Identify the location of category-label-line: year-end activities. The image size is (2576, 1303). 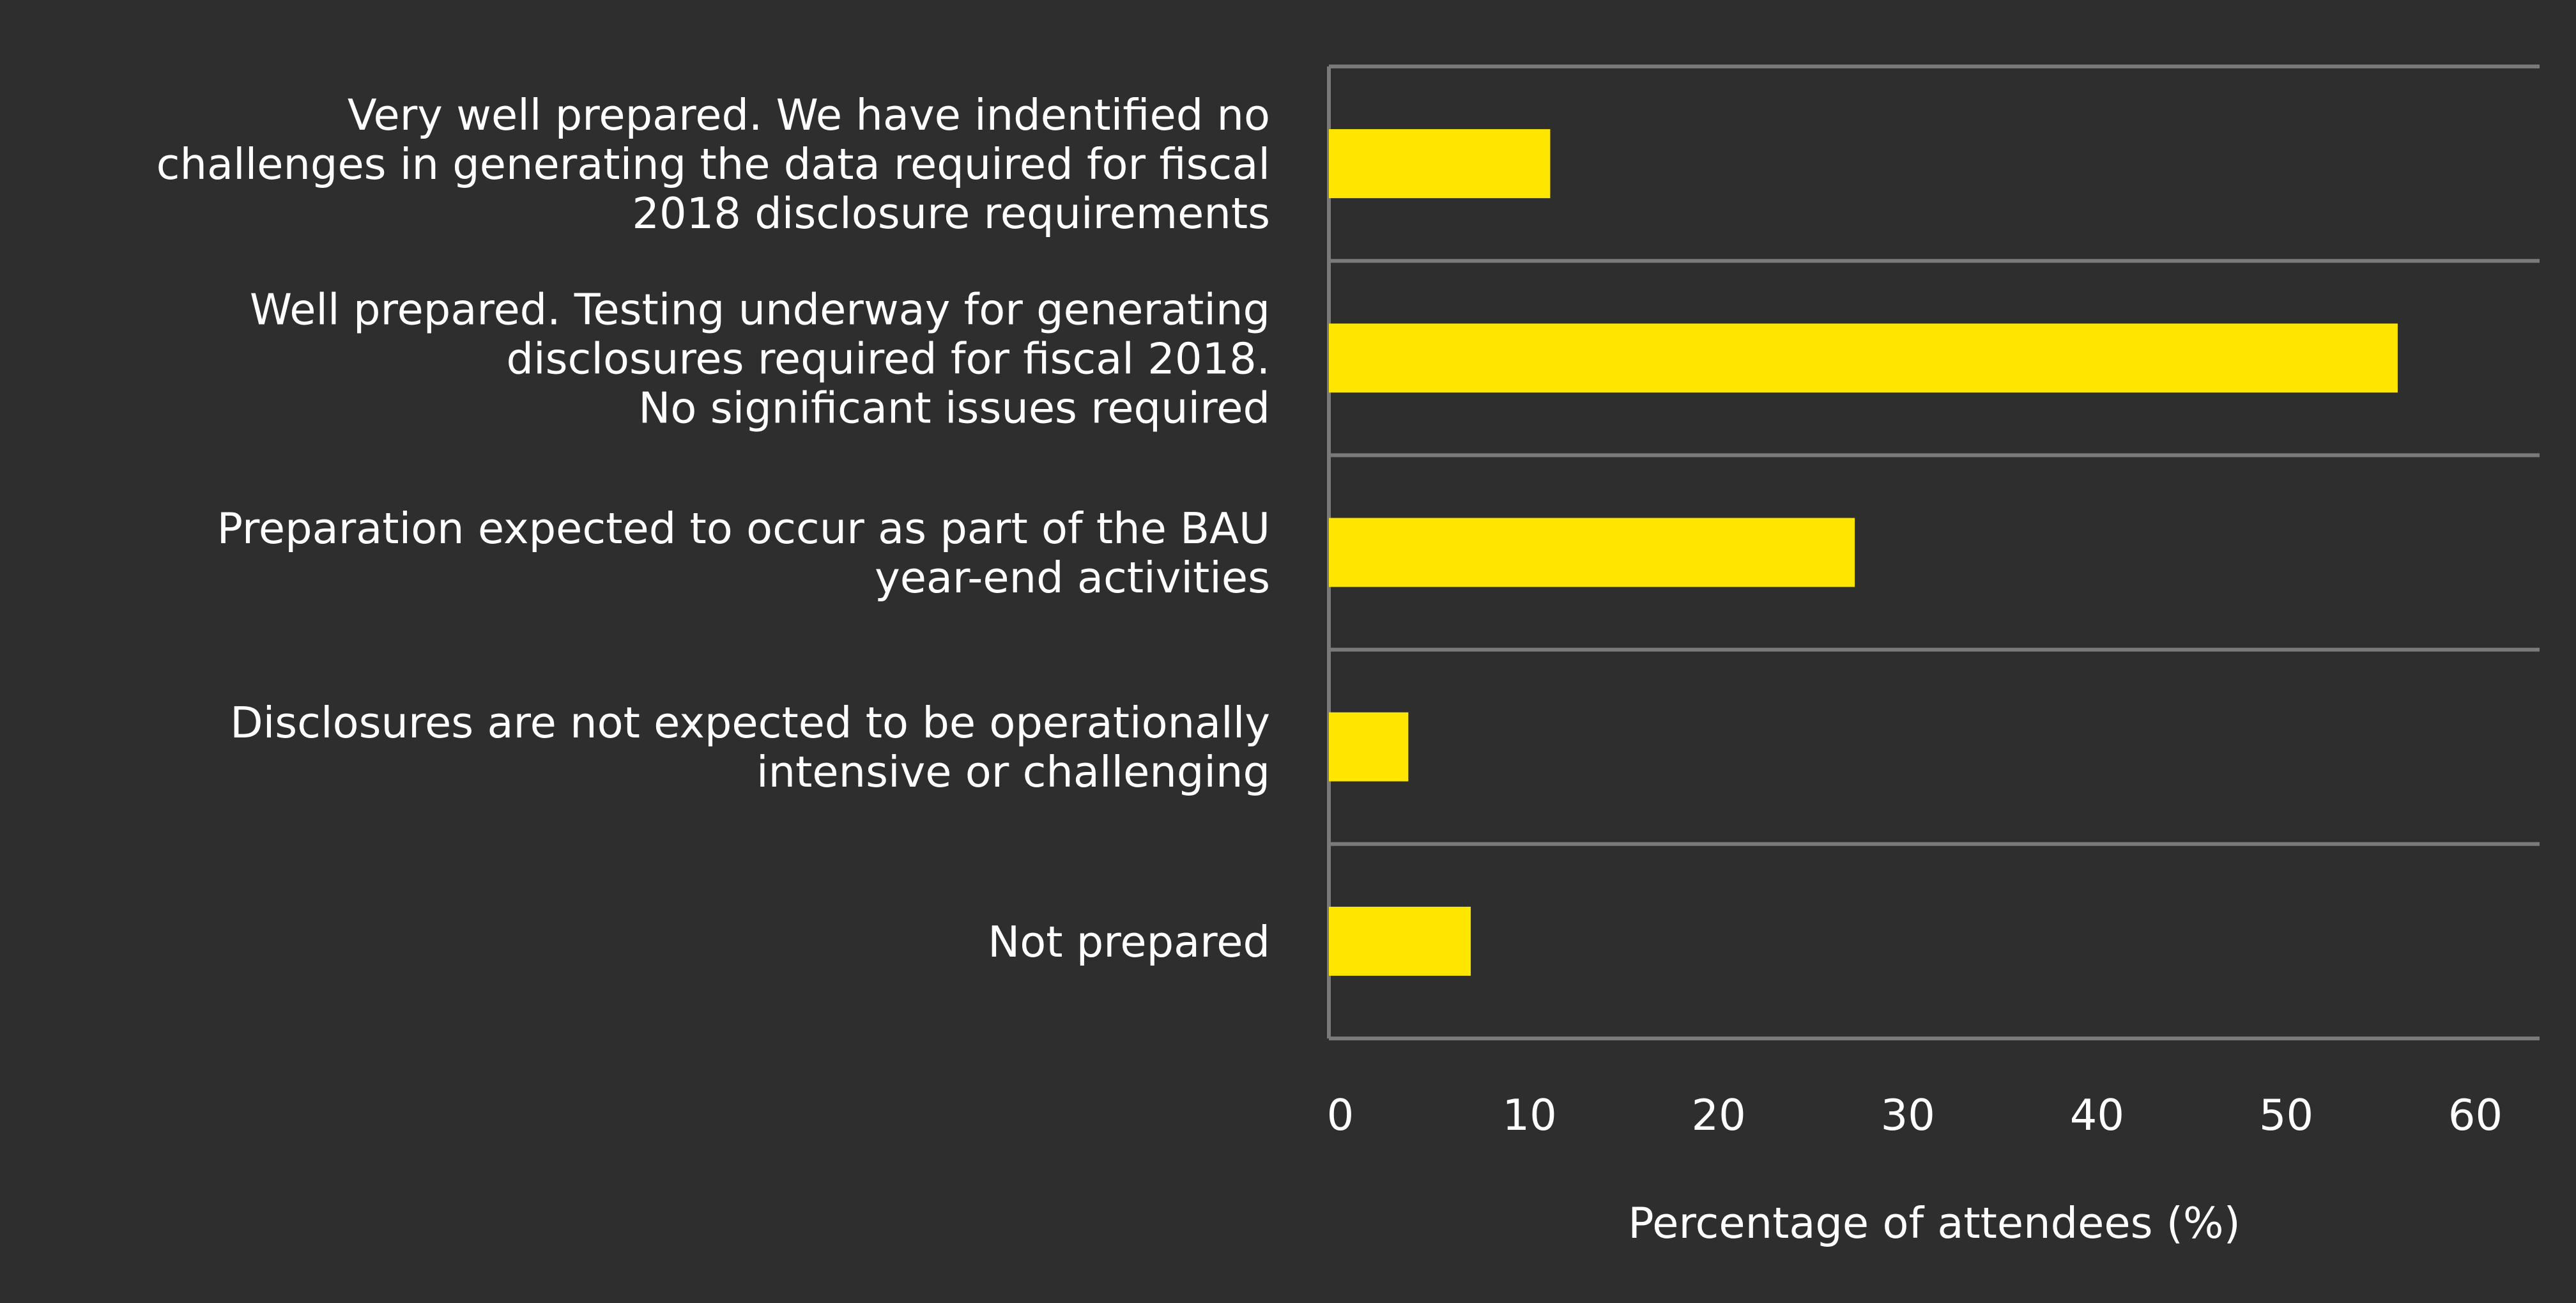
(1072, 578).